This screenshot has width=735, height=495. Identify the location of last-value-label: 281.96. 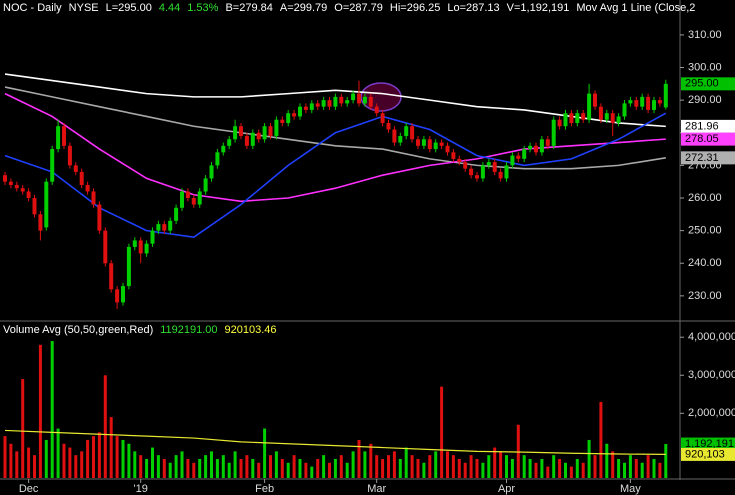
(702, 126).